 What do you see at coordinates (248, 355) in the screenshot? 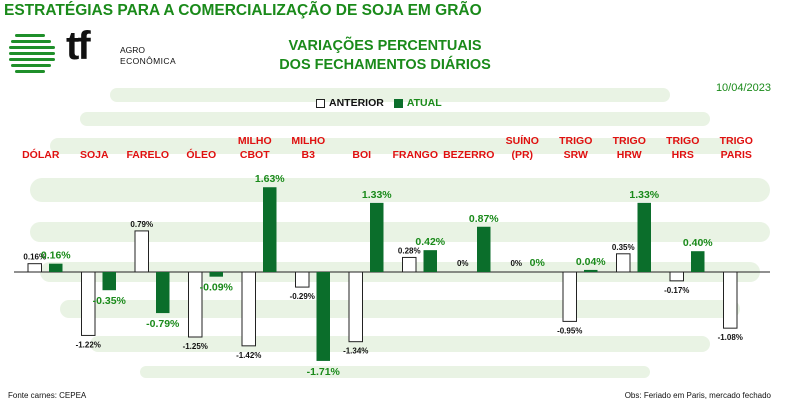
I see `data-label-previous: -1.42%` at bounding box center [248, 355].